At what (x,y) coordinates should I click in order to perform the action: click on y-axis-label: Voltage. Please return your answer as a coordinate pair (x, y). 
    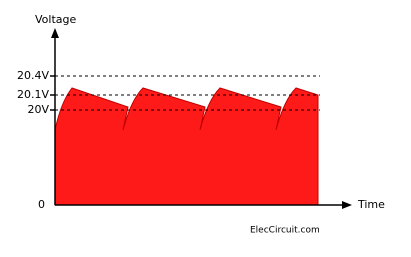
    Looking at the image, I should click on (55, 19).